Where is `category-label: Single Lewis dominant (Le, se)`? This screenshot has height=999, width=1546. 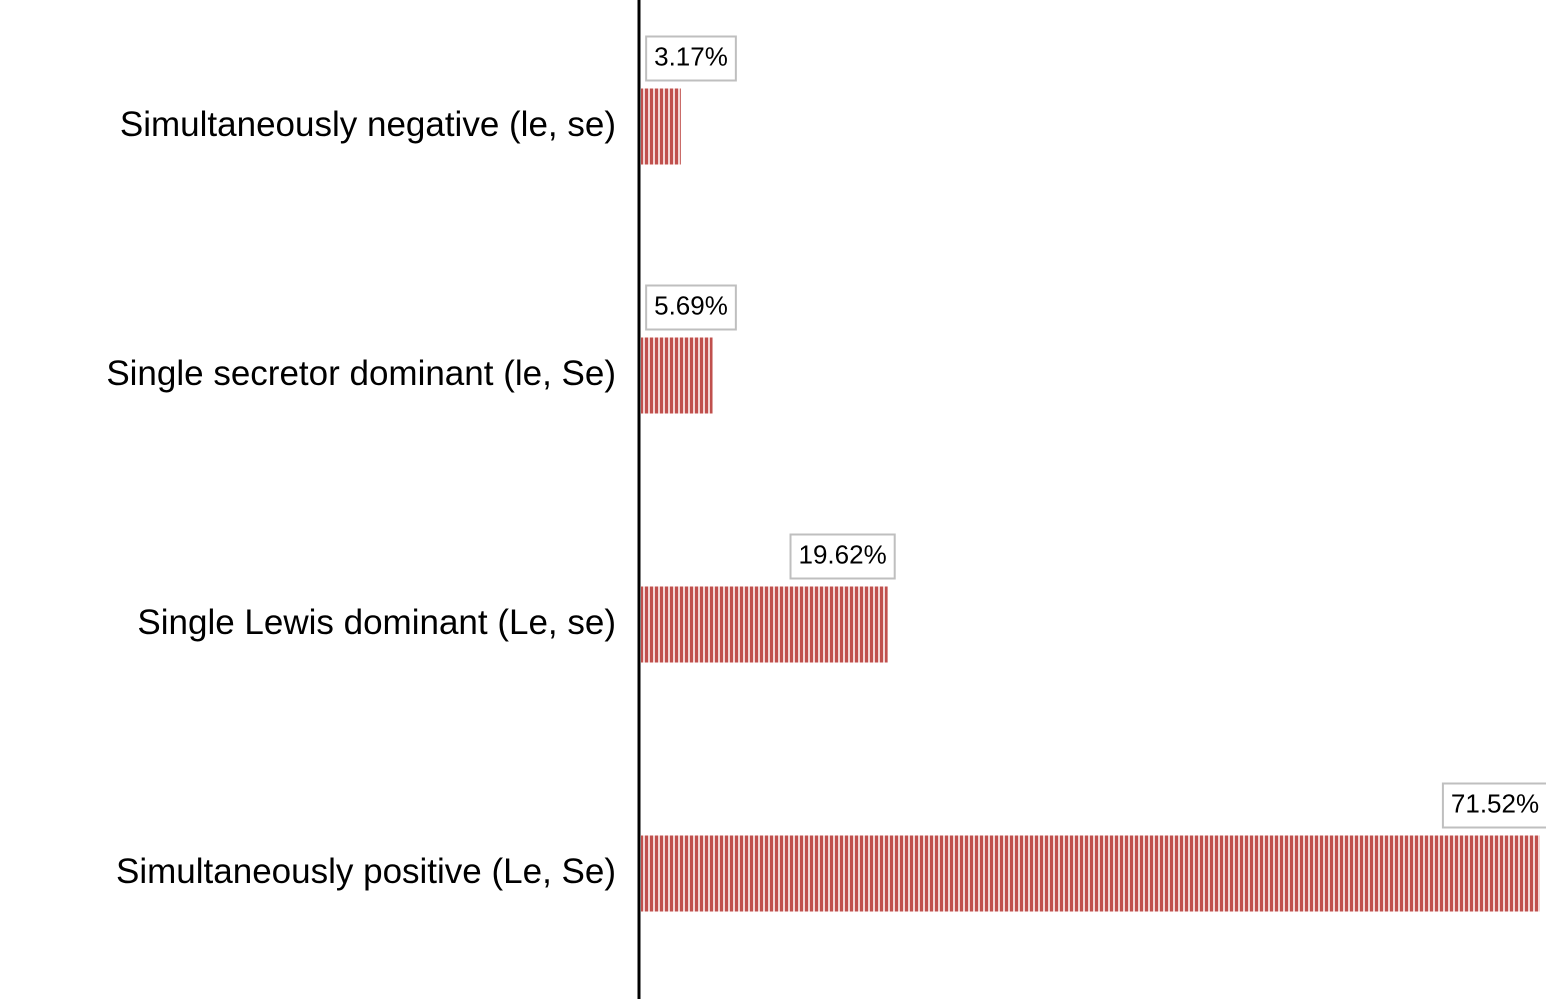
category-label: Single Lewis dominant (Le, se) is located at coordinates (376, 622).